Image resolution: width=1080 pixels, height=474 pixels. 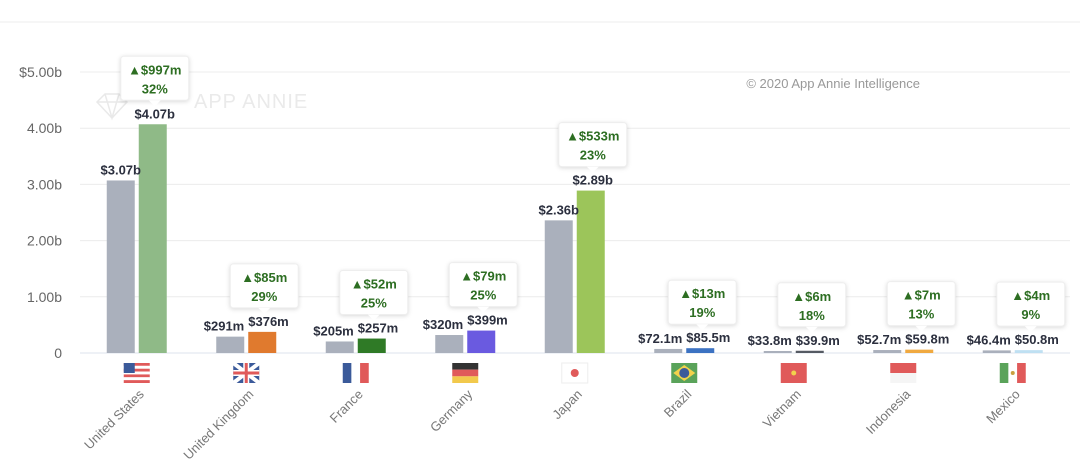 I want to click on value-label-previous: $3.07b, so click(x=121, y=169).